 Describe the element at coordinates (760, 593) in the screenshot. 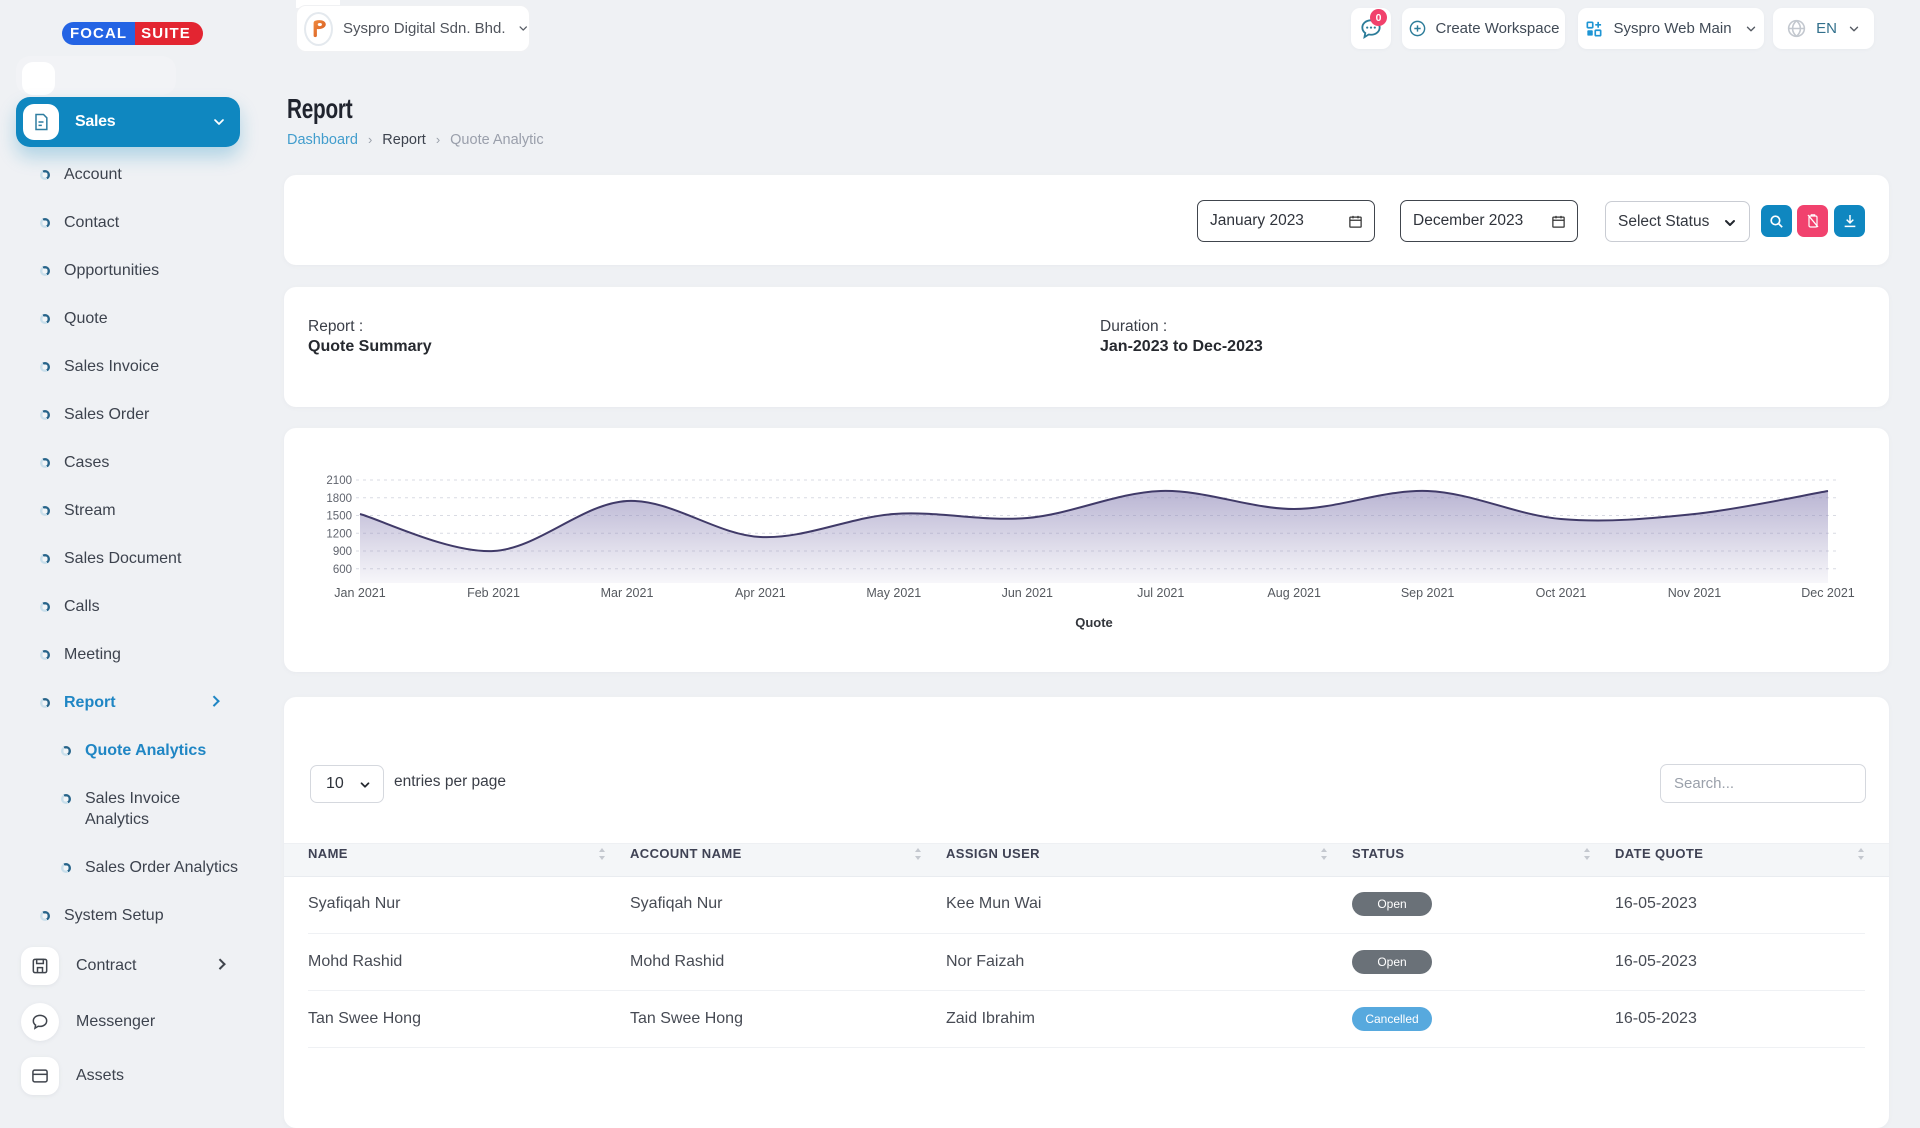

I see `svg-text: Apr 2021` at that location.